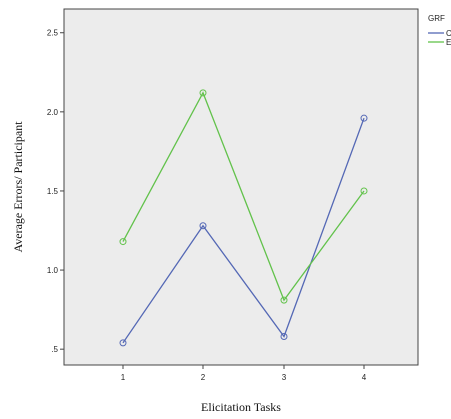 This screenshot has width=451, height=419. What do you see at coordinates (53, 33) in the screenshot?
I see `y-tick-label: 2.5` at bounding box center [53, 33].